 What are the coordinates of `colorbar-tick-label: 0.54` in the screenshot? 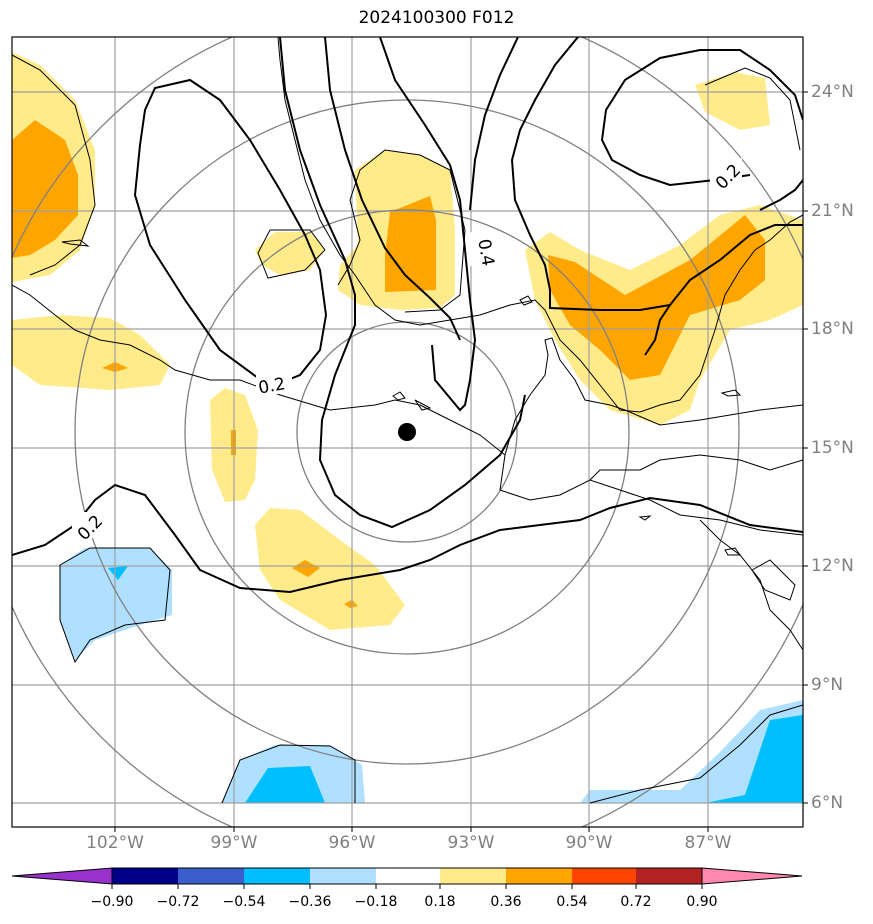 It's located at (572, 902).